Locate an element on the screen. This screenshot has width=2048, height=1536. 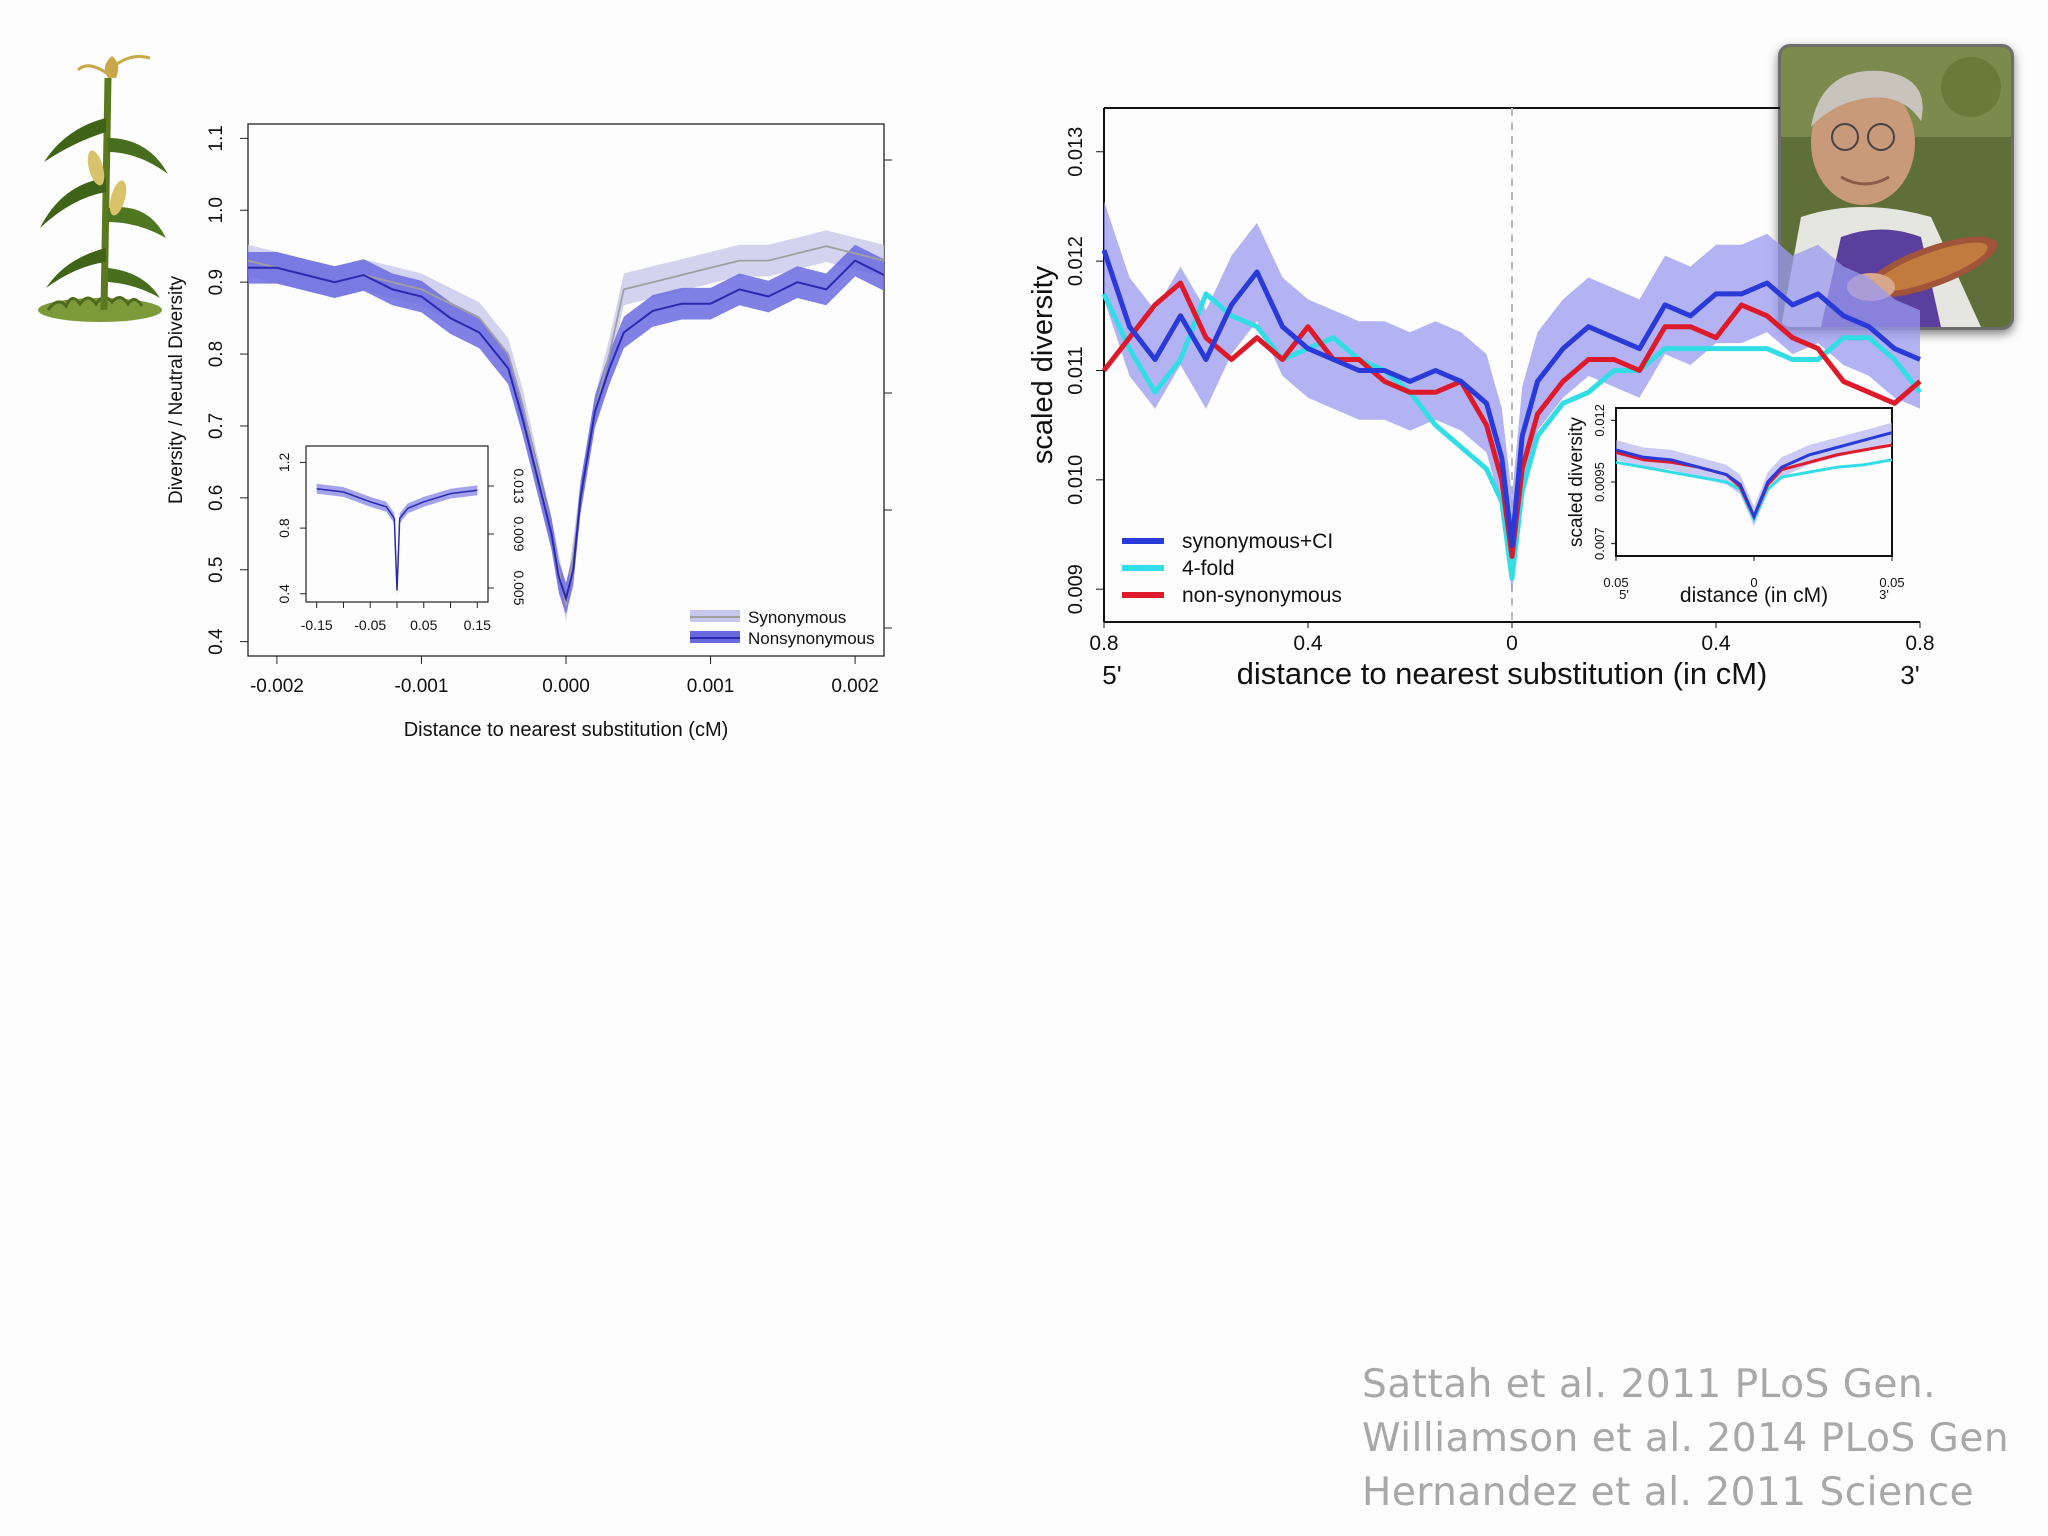
chart-b-inset-x-end-label-left: 5' is located at coordinates (1624, 594).